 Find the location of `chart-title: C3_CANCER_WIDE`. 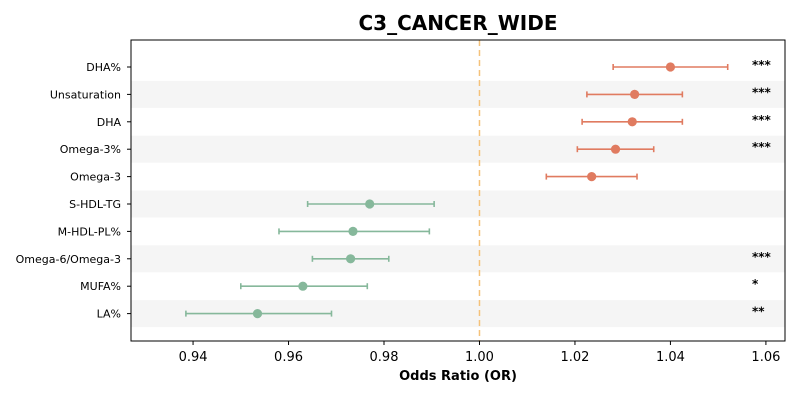

chart-title: C3_CANCER_WIDE is located at coordinates (458, 23).